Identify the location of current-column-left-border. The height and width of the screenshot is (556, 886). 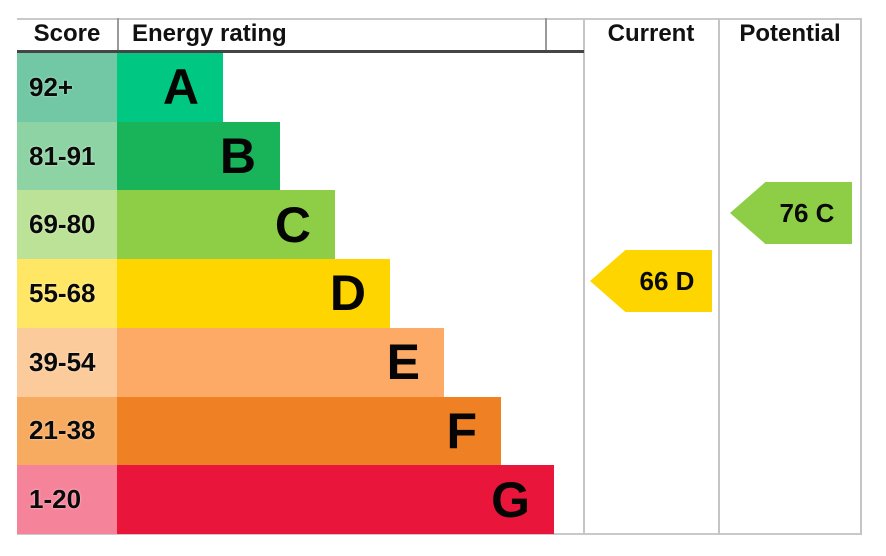
(584, 276).